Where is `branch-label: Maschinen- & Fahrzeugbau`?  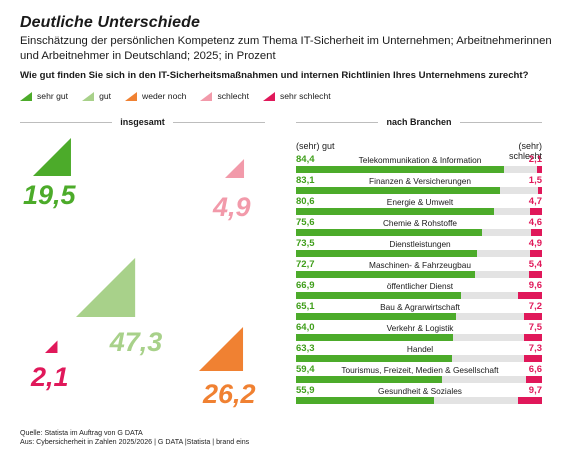
branch-label: Maschinen- & Fahrzeugbau is located at coordinates (420, 265).